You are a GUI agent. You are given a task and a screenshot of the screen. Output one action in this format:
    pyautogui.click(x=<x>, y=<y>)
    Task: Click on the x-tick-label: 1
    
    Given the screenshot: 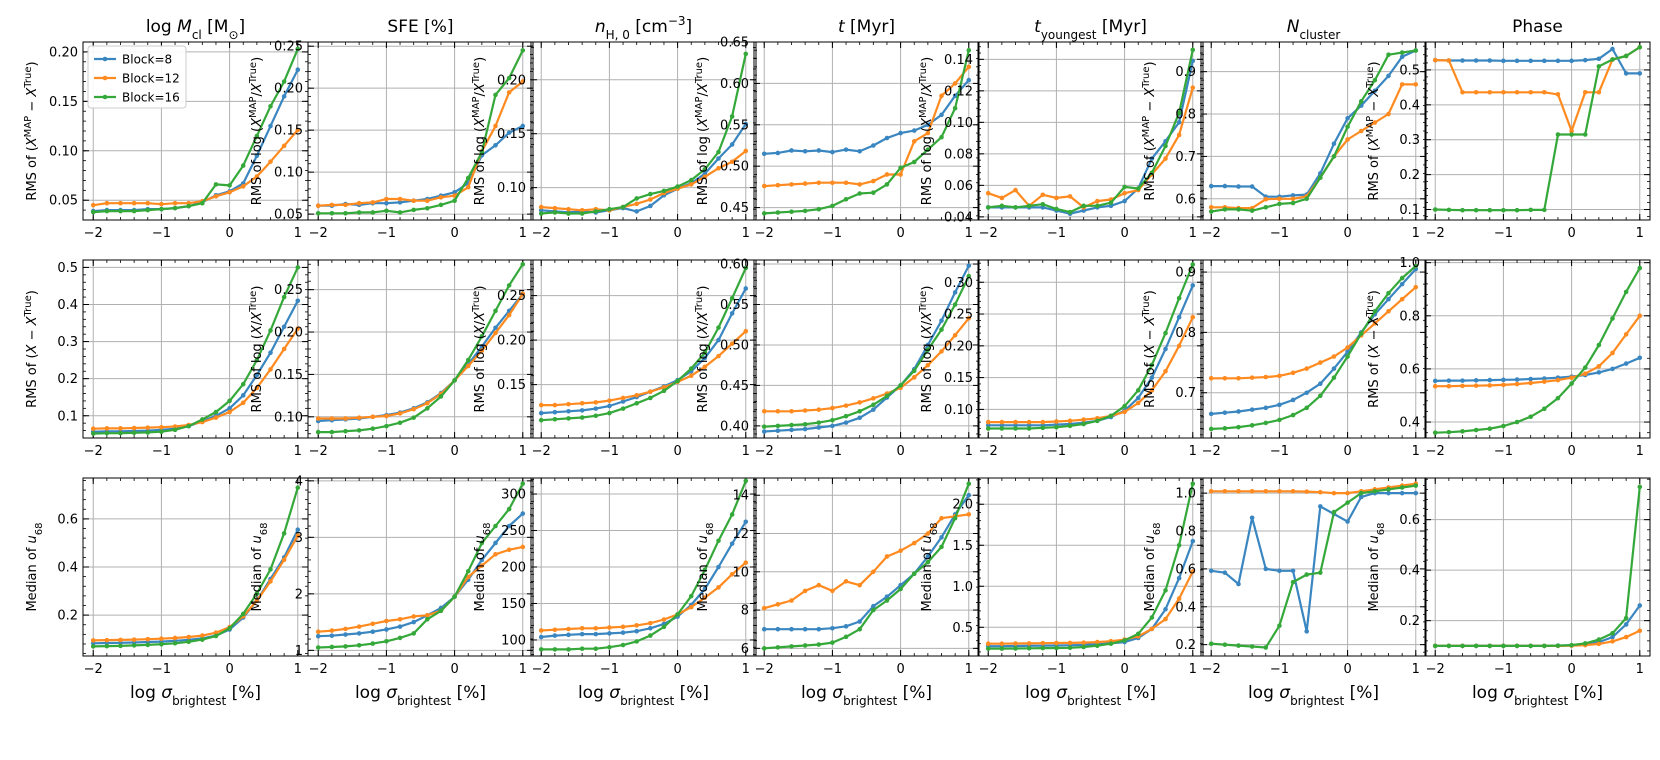 What is the action you would take?
    pyautogui.click(x=746, y=451)
    